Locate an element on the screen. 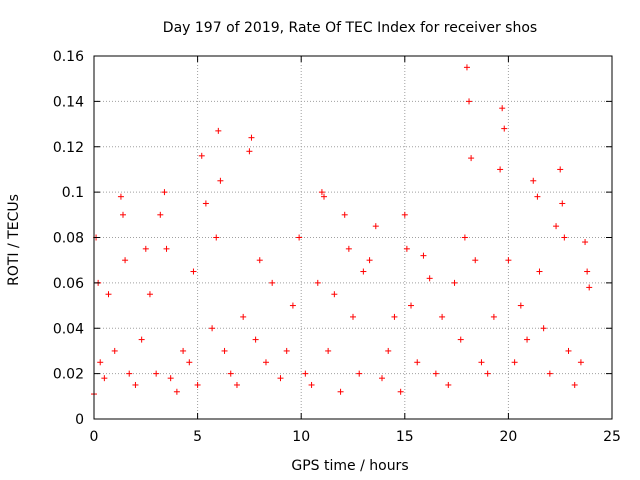  y-tick-label: 0.08 is located at coordinates (68, 239).